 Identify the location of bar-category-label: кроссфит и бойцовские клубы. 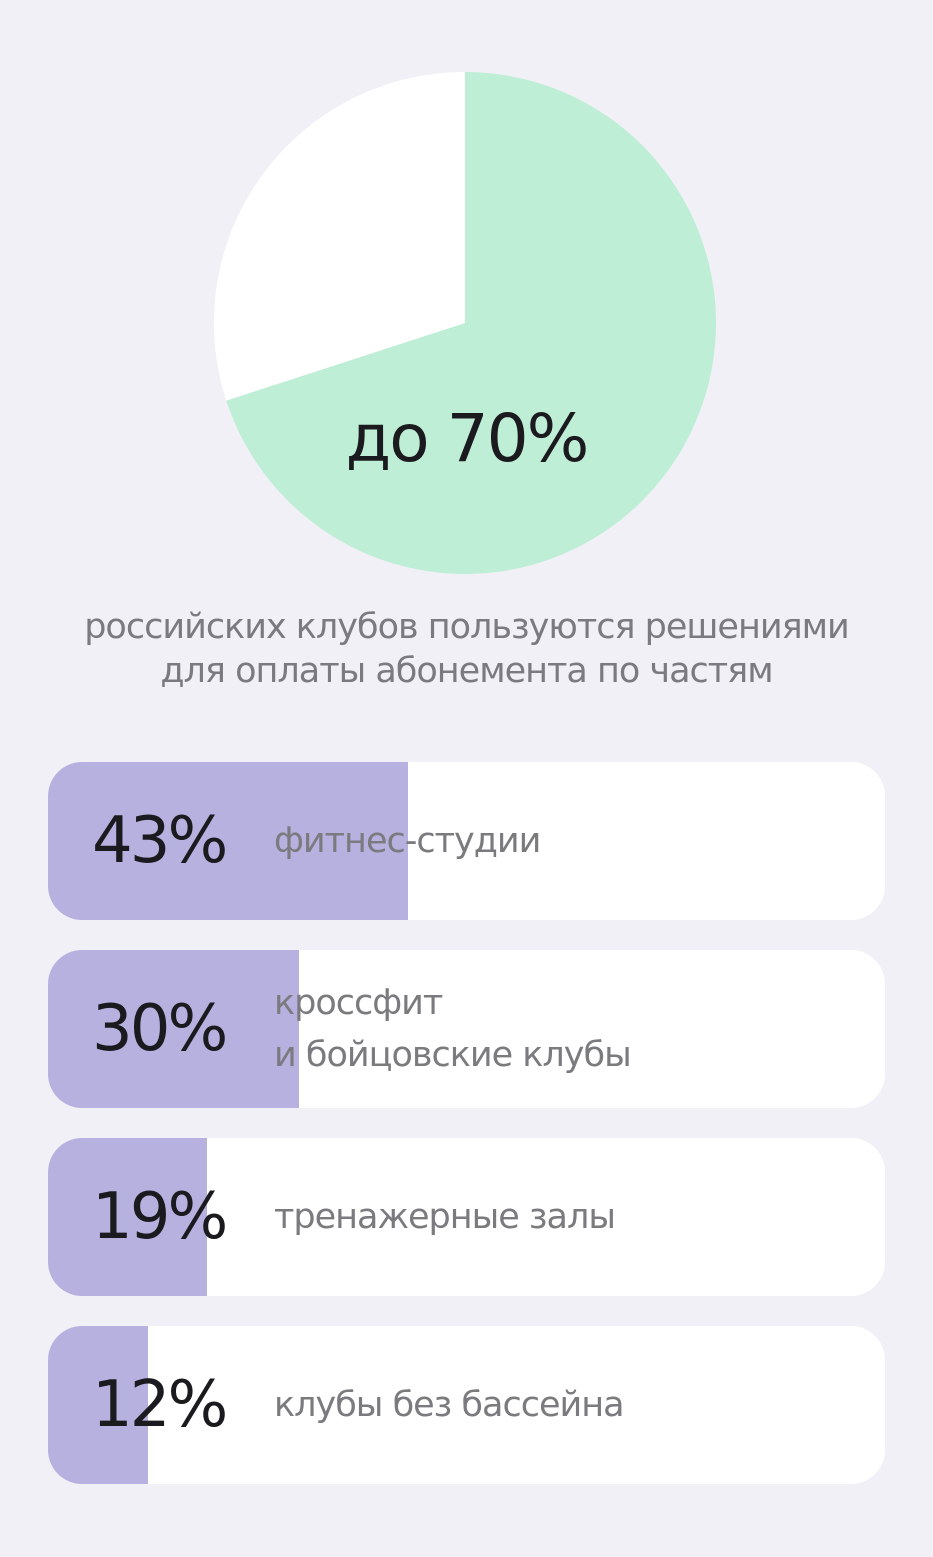
(453, 1029).